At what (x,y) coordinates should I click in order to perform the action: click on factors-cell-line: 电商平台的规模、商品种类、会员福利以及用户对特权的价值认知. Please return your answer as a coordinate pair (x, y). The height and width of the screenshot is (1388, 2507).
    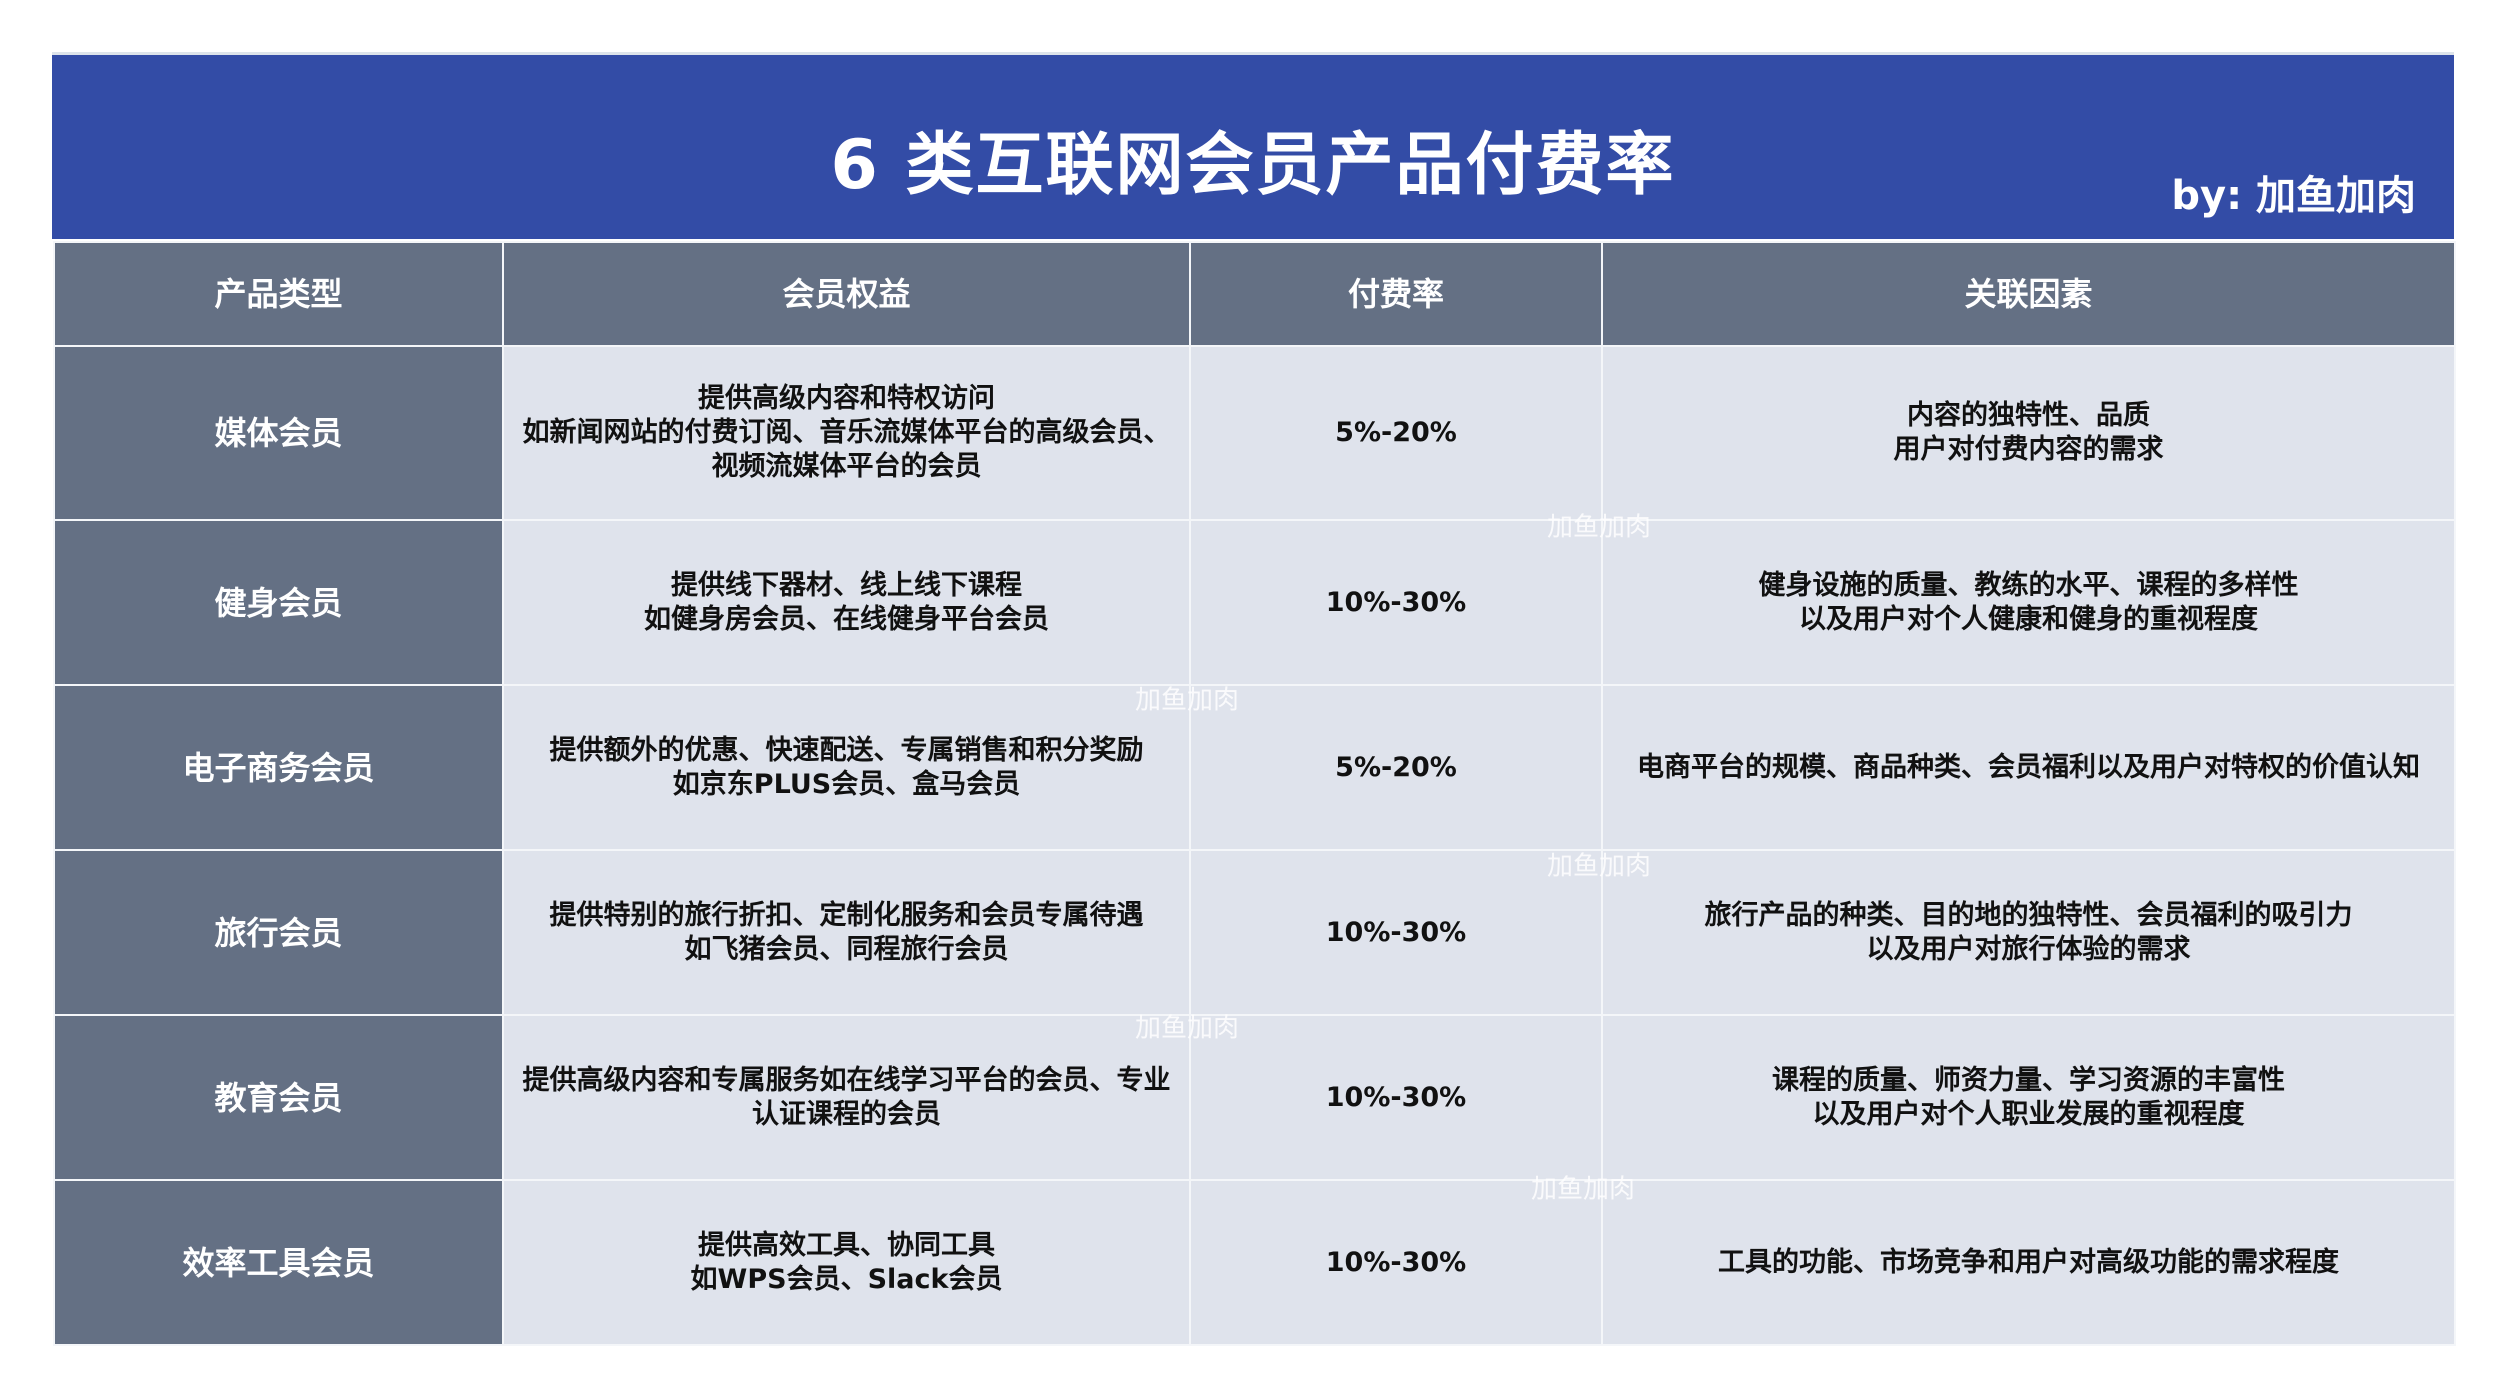
    Looking at the image, I should click on (2028, 767).